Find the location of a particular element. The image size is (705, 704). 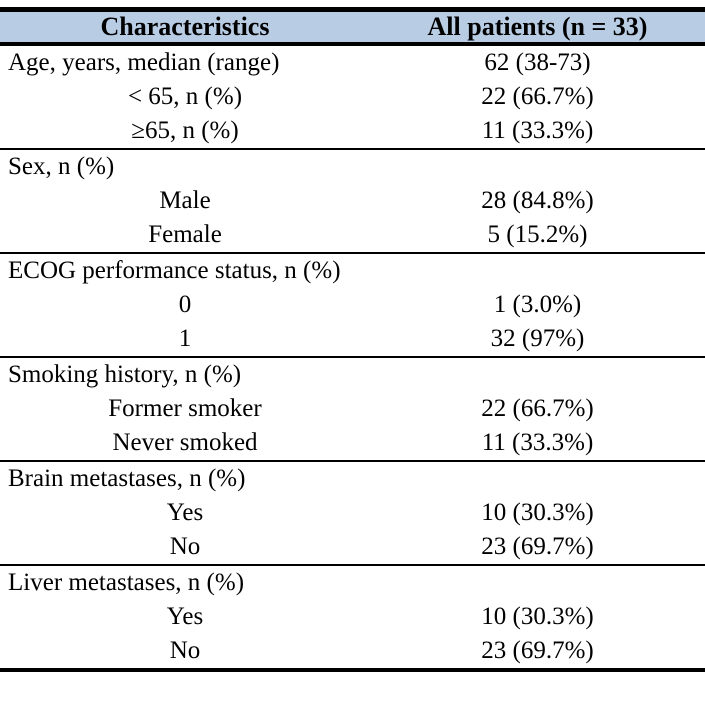

row-value-cell: 1 (3.0%) is located at coordinates (537, 304).